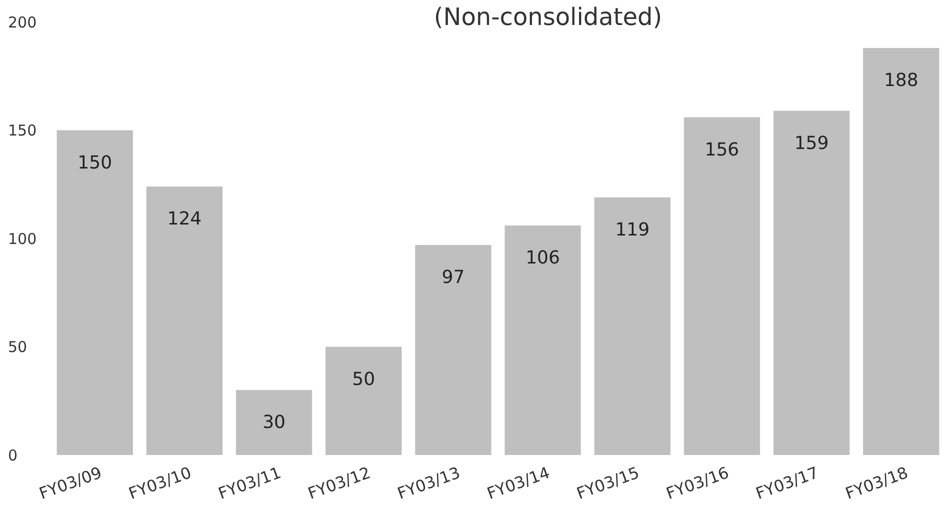 Image resolution: width=949 pixels, height=530 pixels. I want to click on y-tick-label: 0, so click(13, 455).